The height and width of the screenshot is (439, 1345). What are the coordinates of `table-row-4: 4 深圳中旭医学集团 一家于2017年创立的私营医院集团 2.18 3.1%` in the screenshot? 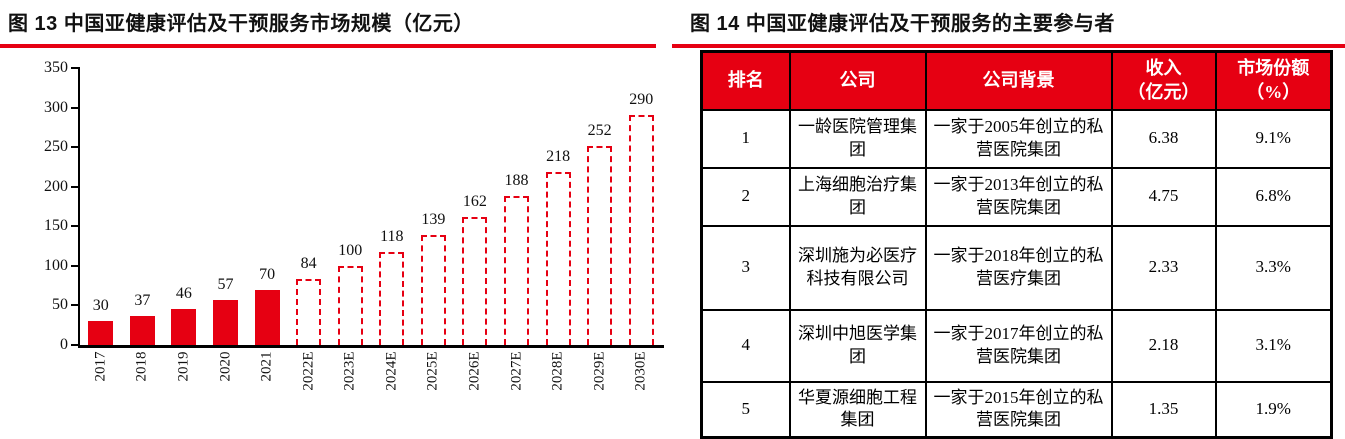 It's located at (1016, 345).